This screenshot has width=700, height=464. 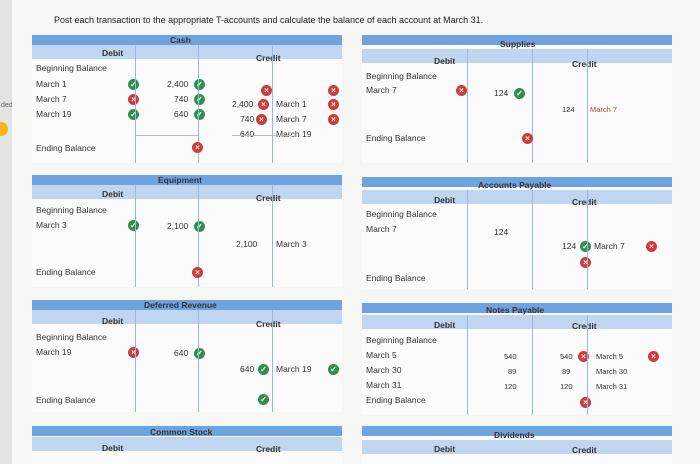 What do you see at coordinates (291, 119) in the screenshot?
I see `cash-credit-date: March 7` at bounding box center [291, 119].